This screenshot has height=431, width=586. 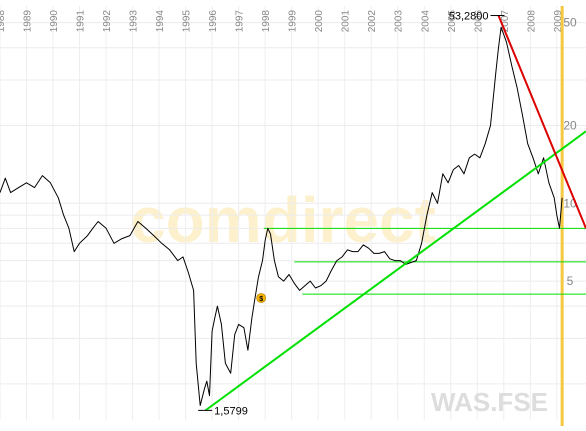 I want to click on dividend-marker-label: $, so click(x=261, y=299).